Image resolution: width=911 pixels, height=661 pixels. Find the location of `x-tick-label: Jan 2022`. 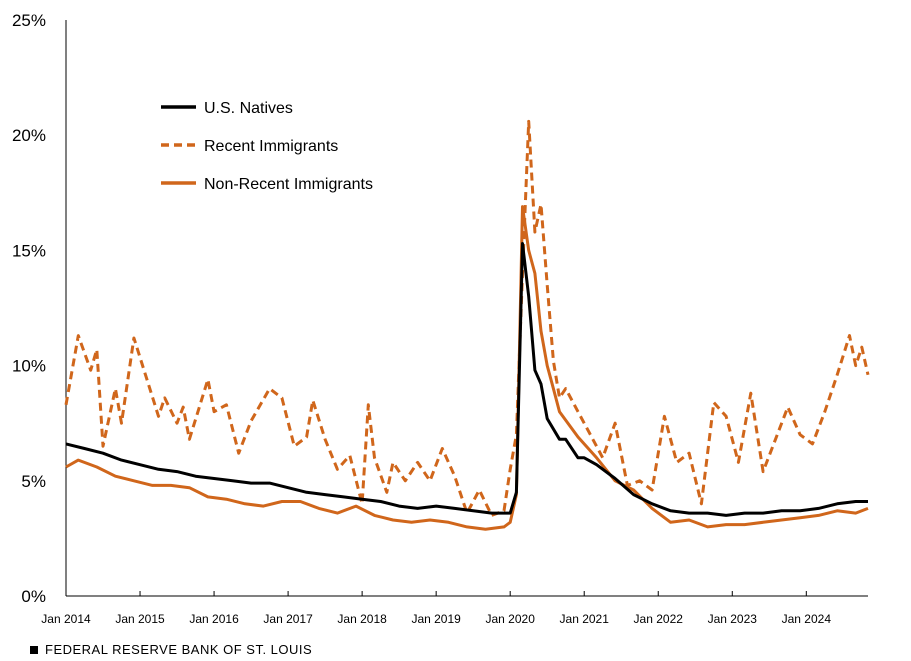

x-tick-label: Jan 2022 is located at coordinates (659, 619).